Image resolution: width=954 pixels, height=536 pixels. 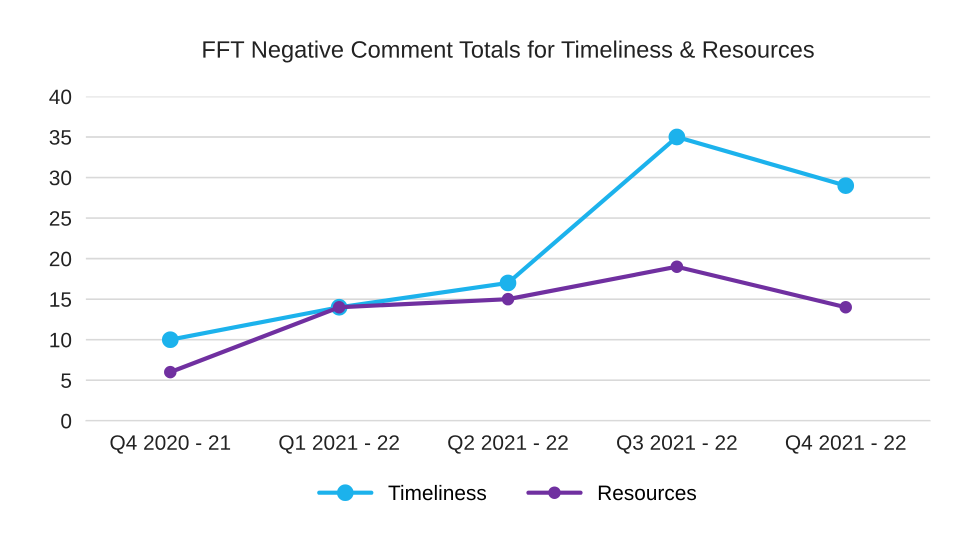 What do you see at coordinates (508, 444) in the screenshot?
I see `x-tick-label: Q2 2021 - 22` at bounding box center [508, 444].